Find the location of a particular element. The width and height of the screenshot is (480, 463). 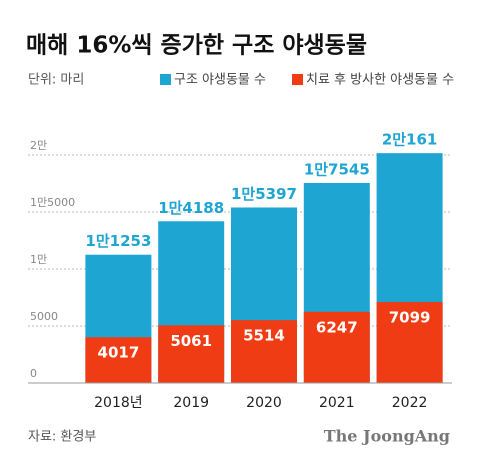

value-label: 5514 is located at coordinates (264, 336).